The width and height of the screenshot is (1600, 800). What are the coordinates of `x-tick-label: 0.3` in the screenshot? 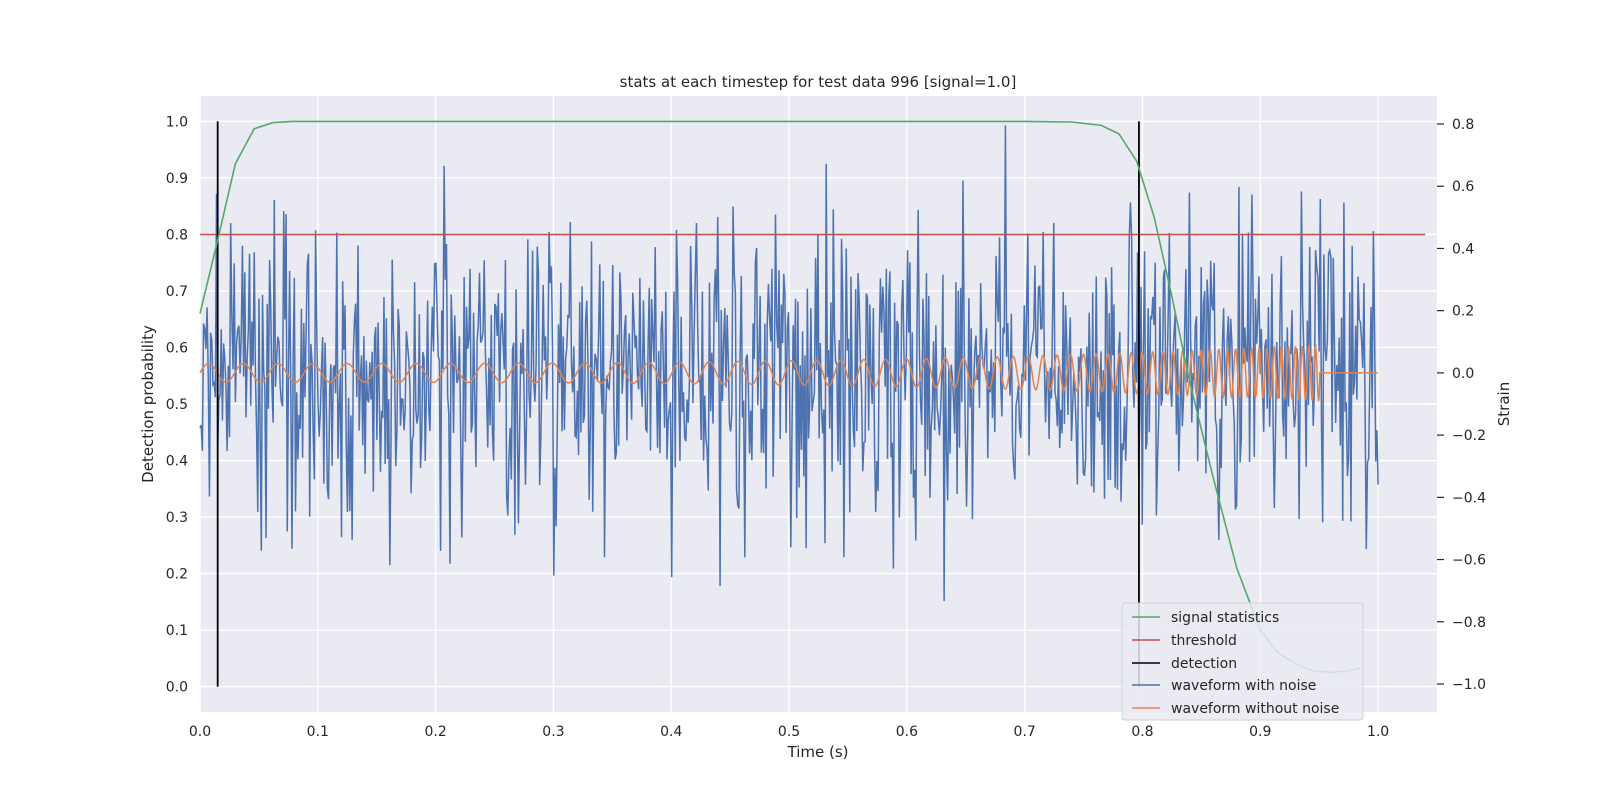 It's located at (553, 732).